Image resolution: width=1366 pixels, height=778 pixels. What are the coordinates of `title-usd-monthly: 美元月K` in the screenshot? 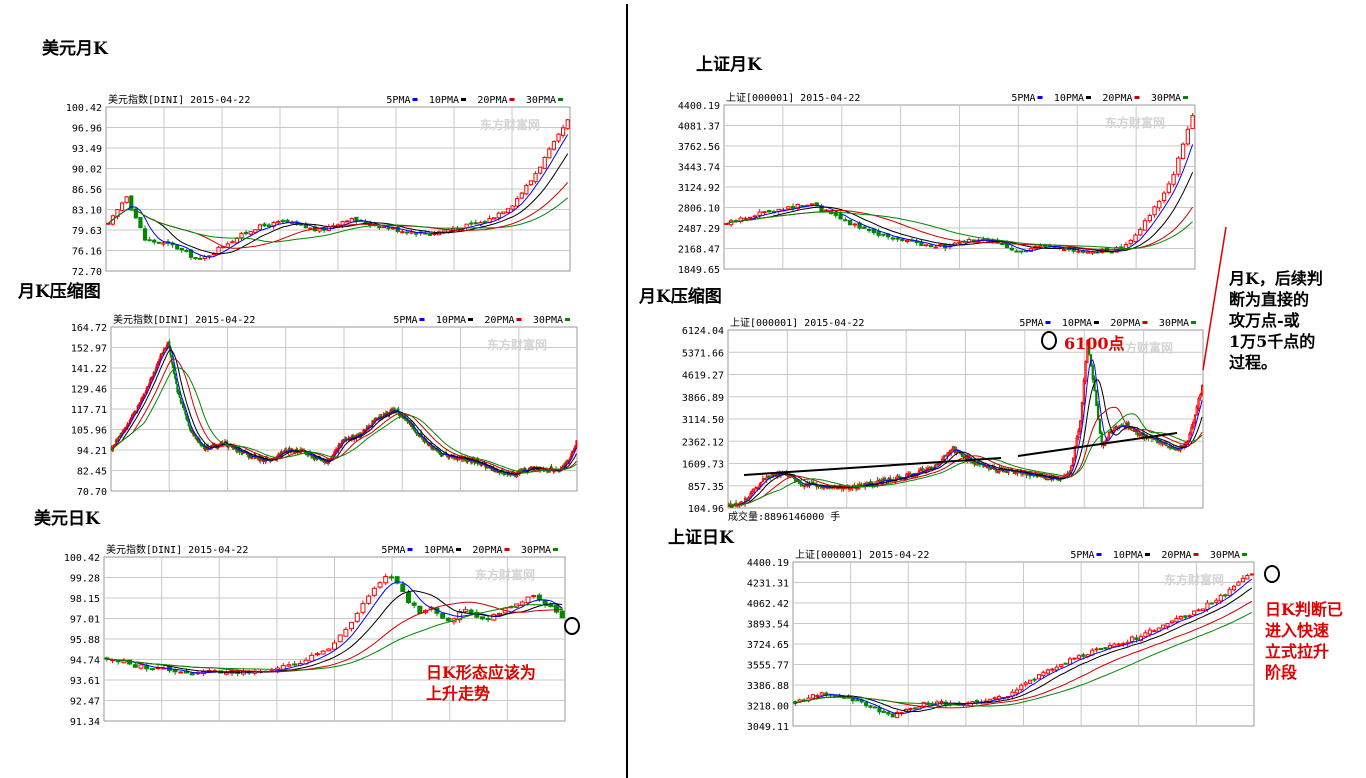 It's located at (75, 49).